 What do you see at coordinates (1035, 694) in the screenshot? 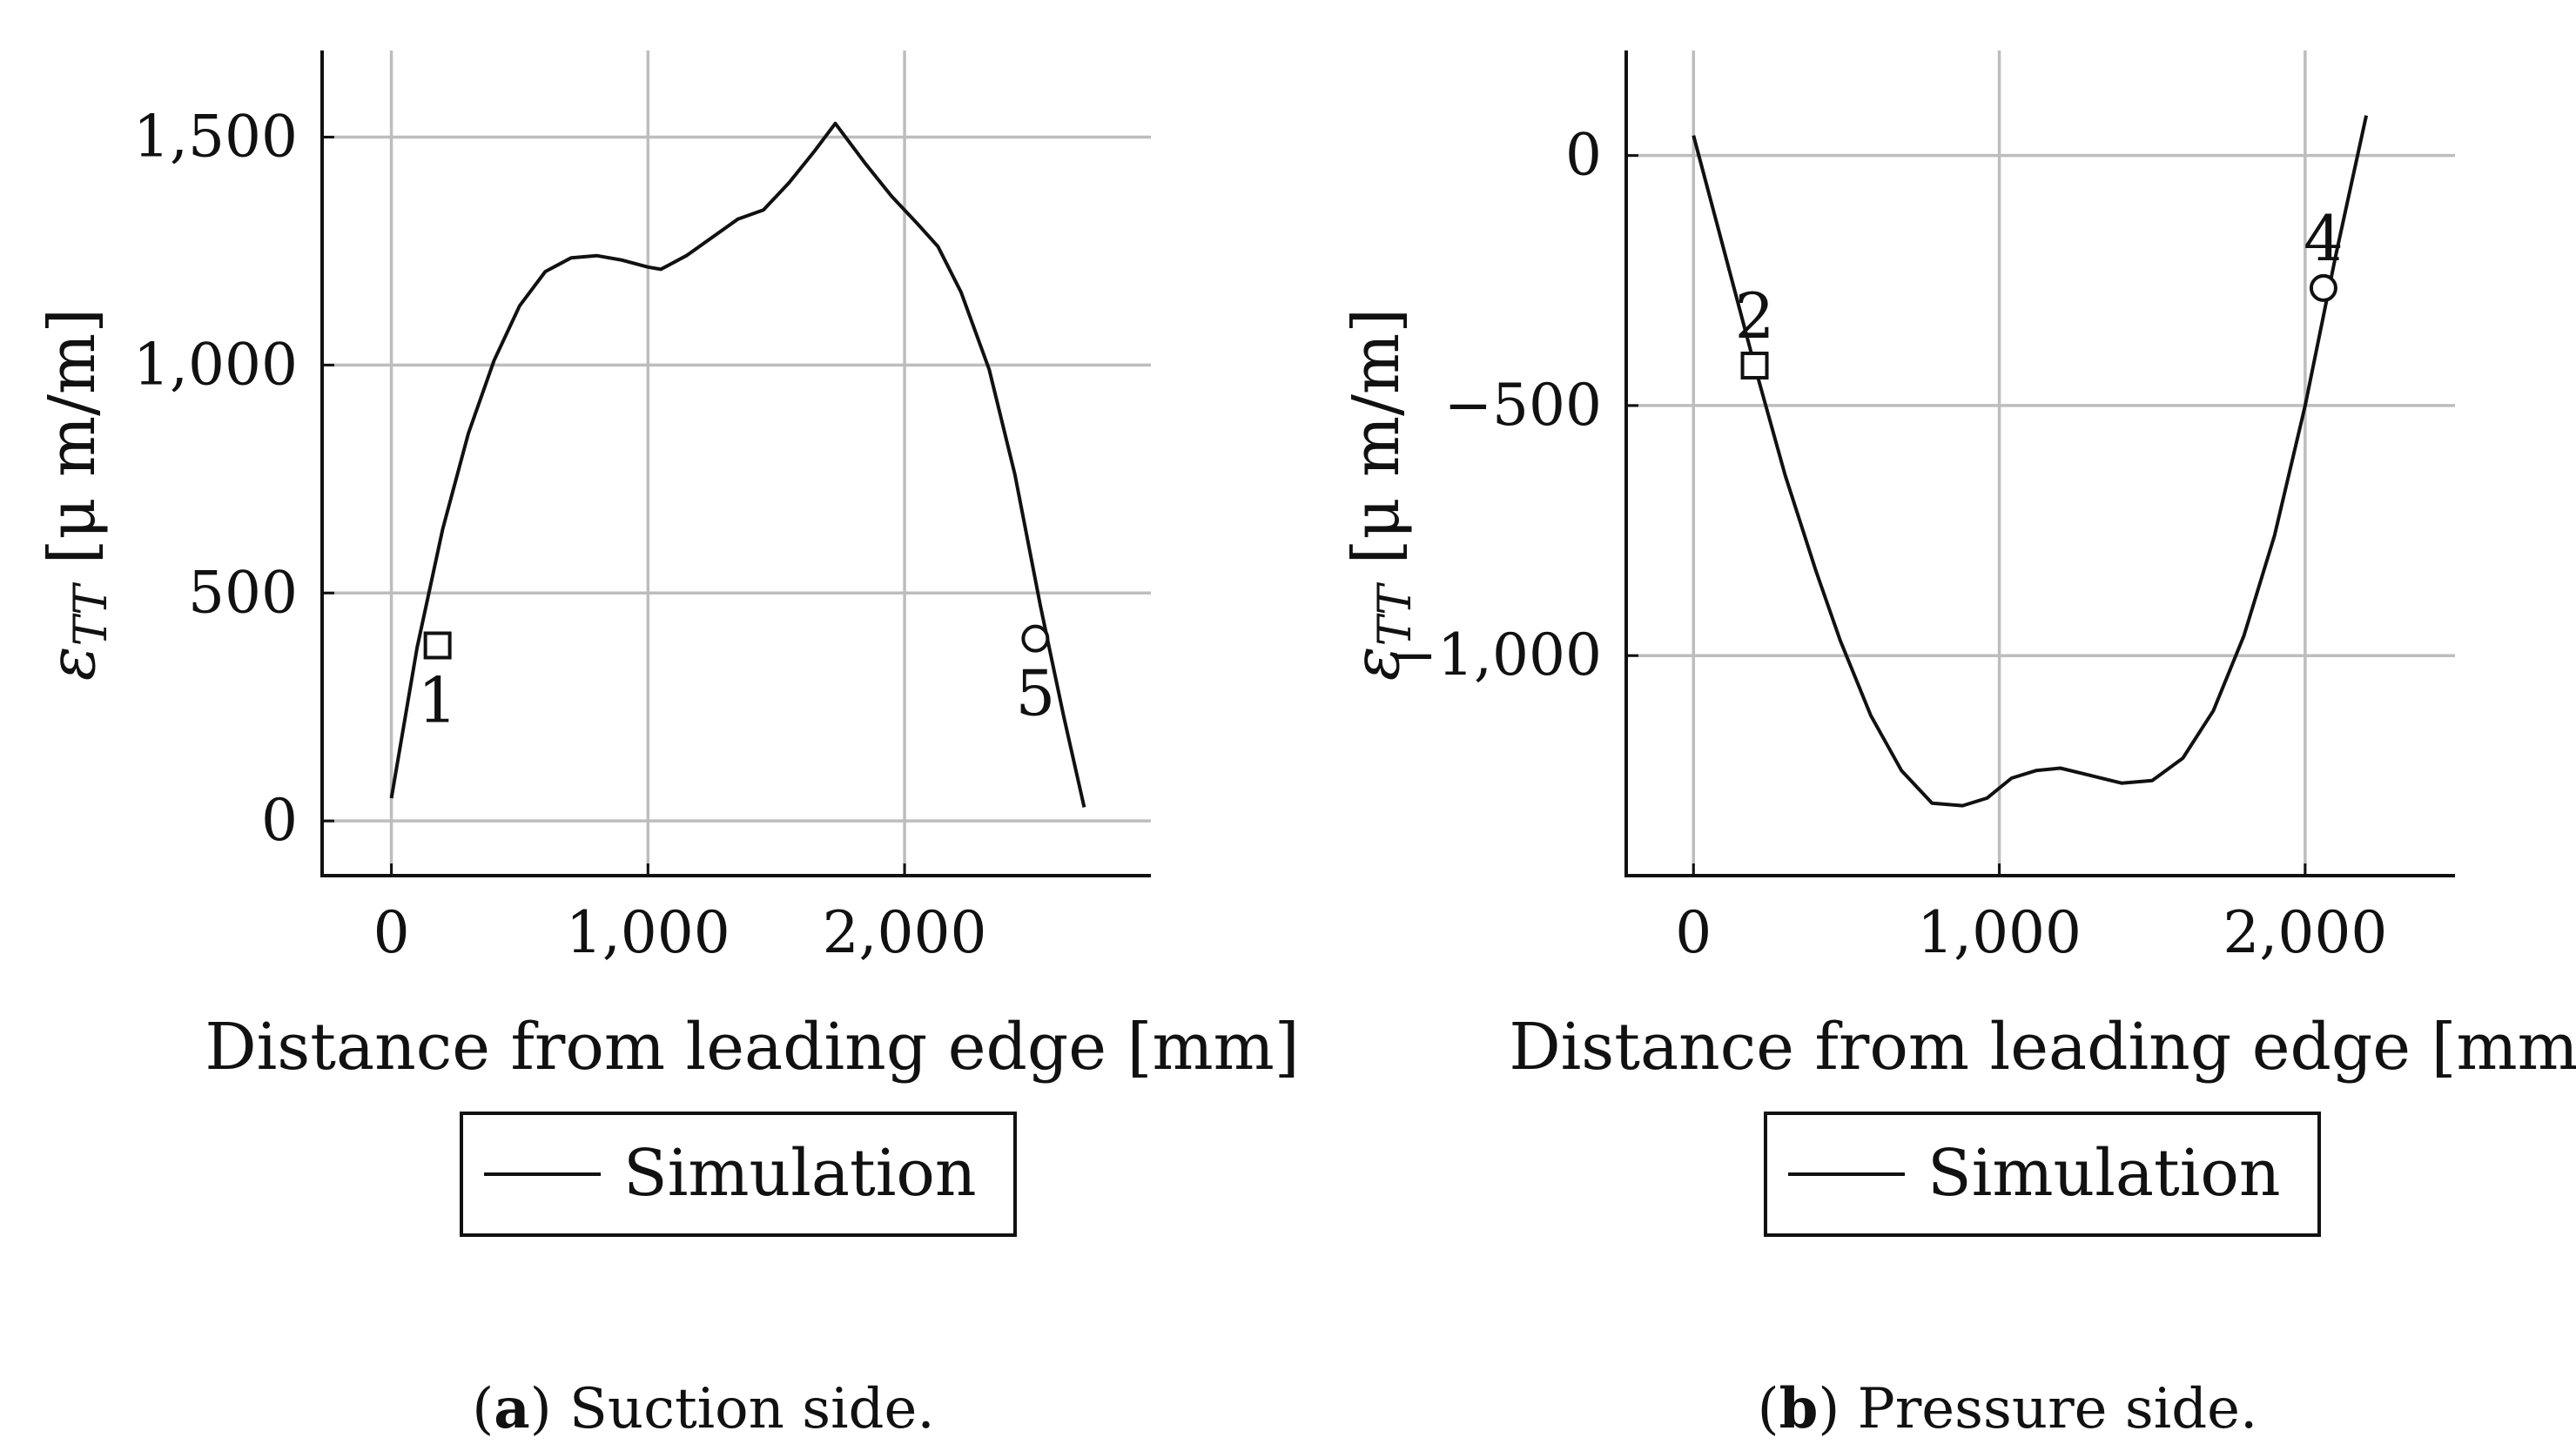
I see `marker-label: 5` at bounding box center [1035, 694].